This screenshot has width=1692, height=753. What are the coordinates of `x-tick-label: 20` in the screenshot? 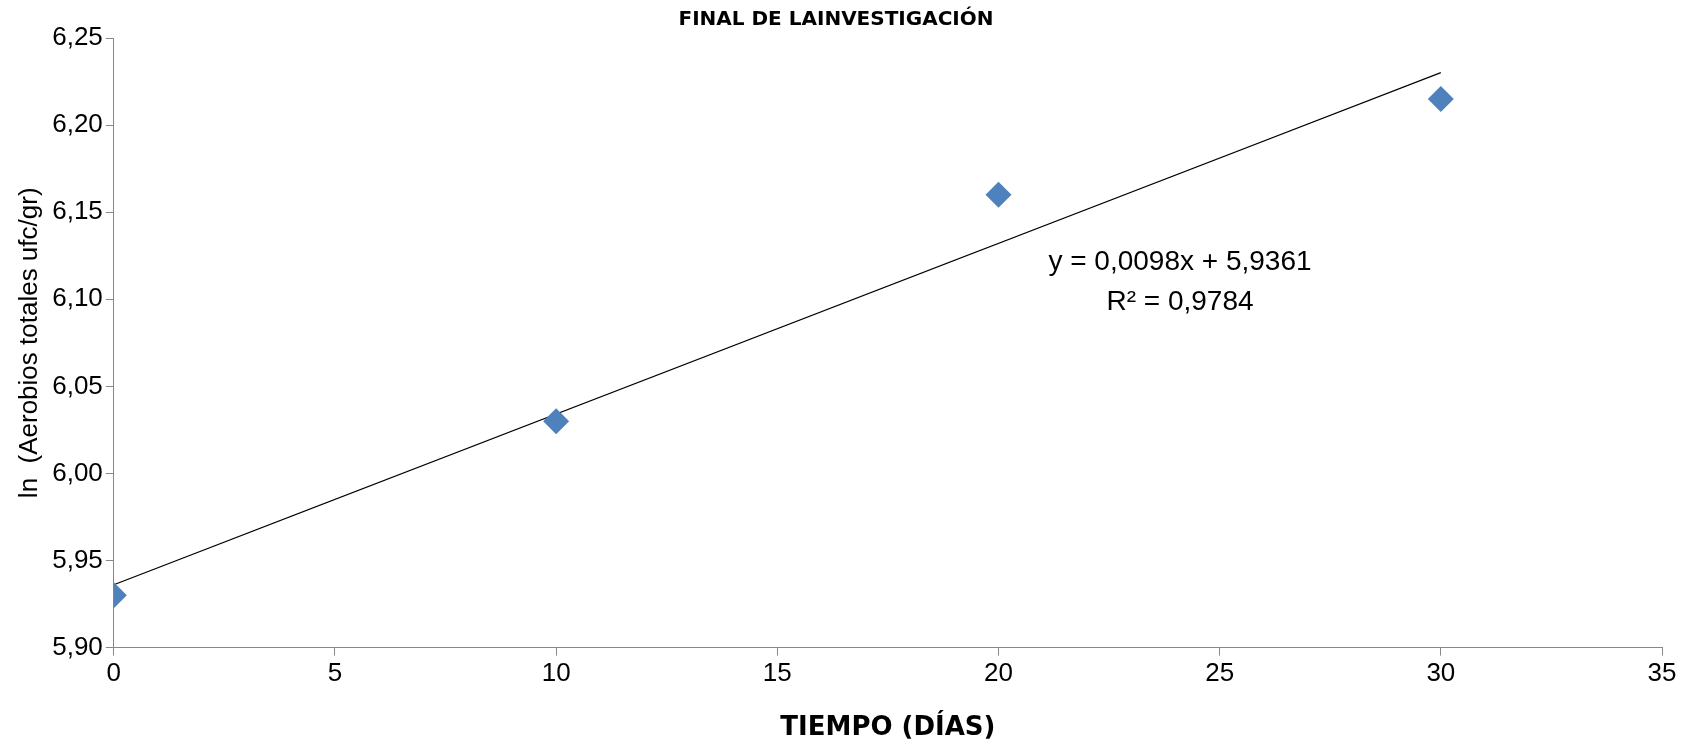 It's located at (998, 672).